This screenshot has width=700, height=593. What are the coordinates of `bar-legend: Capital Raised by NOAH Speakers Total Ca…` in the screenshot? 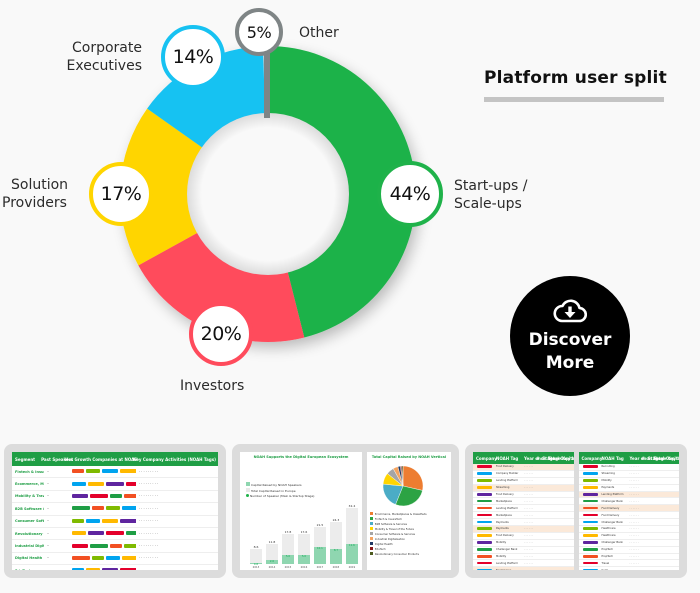 It's located at (280, 490).